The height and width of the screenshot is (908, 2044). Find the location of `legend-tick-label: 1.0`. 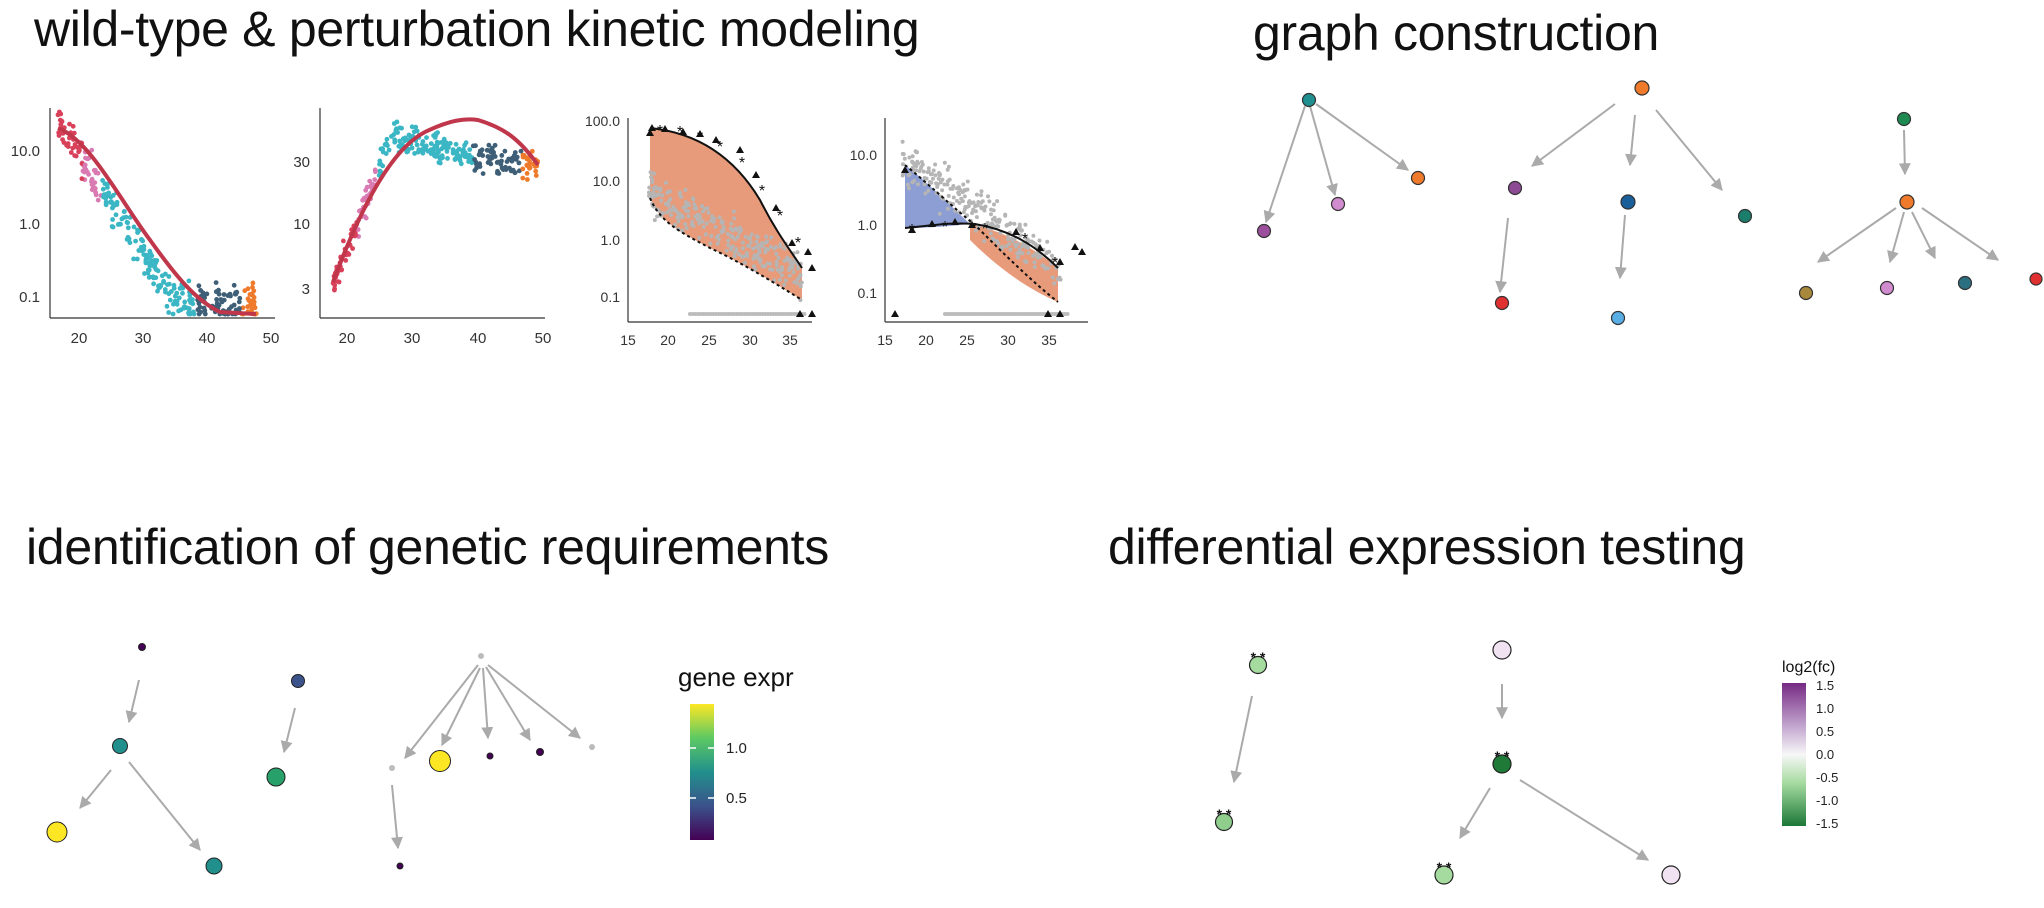

legend-tick-label: 1.0 is located at coordinates (1825, 708).